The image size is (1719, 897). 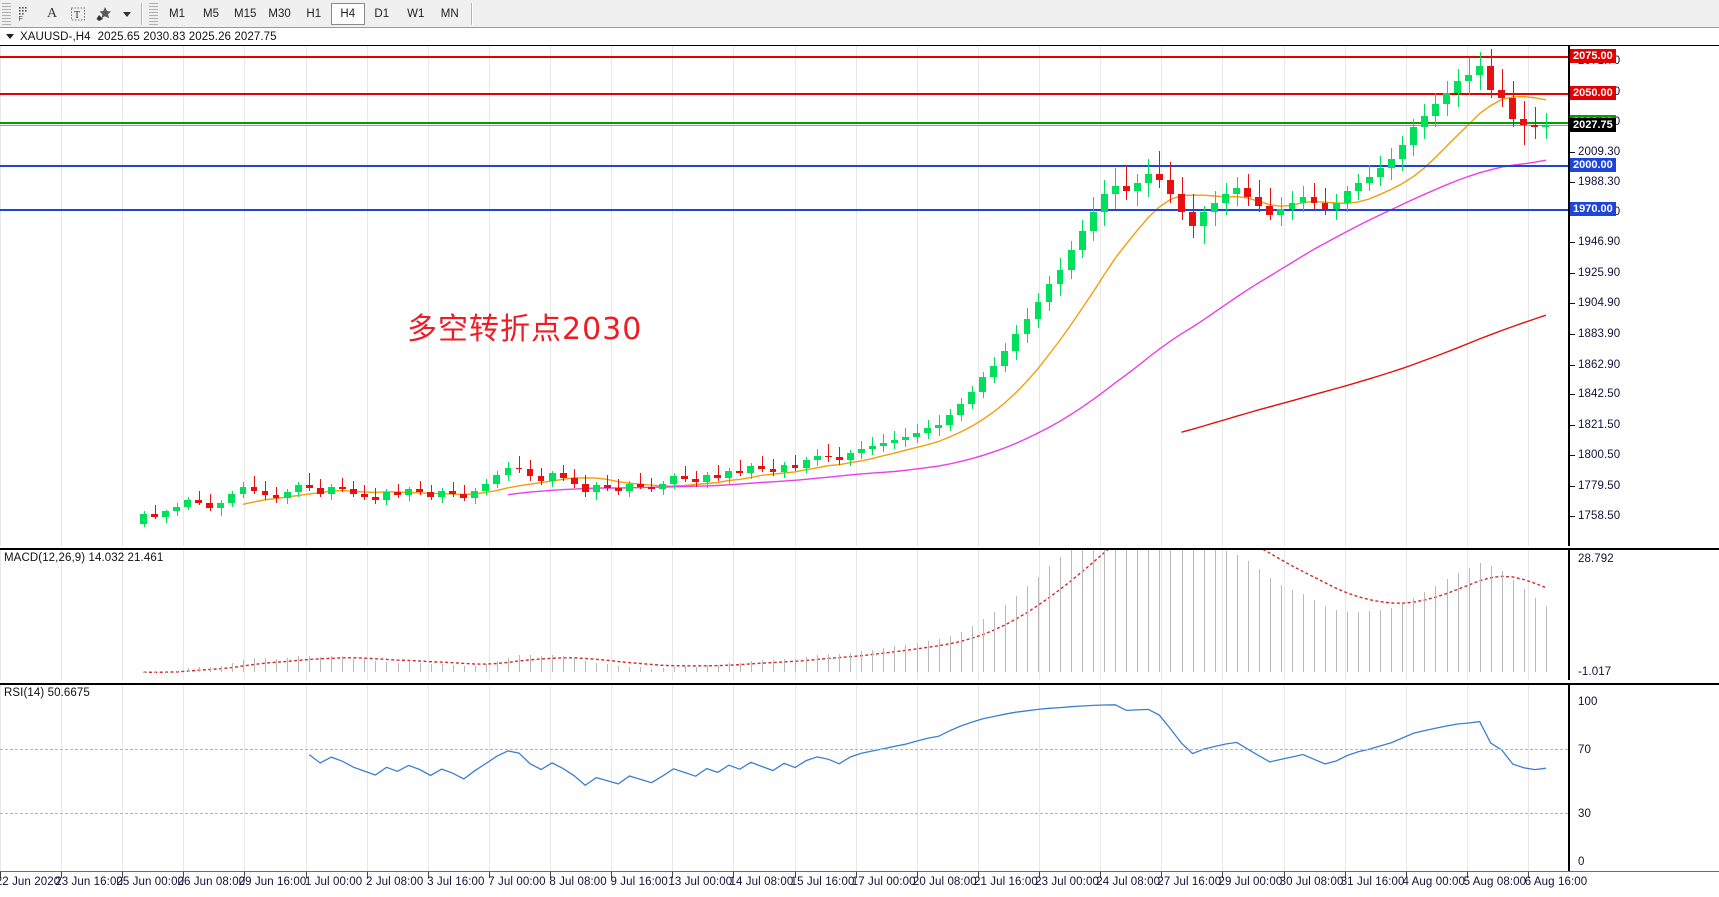 What do you see at coordinates (245, 13) in the screenshot?
I see `timeframe-m15: M15` at bounding box center [245, 13].